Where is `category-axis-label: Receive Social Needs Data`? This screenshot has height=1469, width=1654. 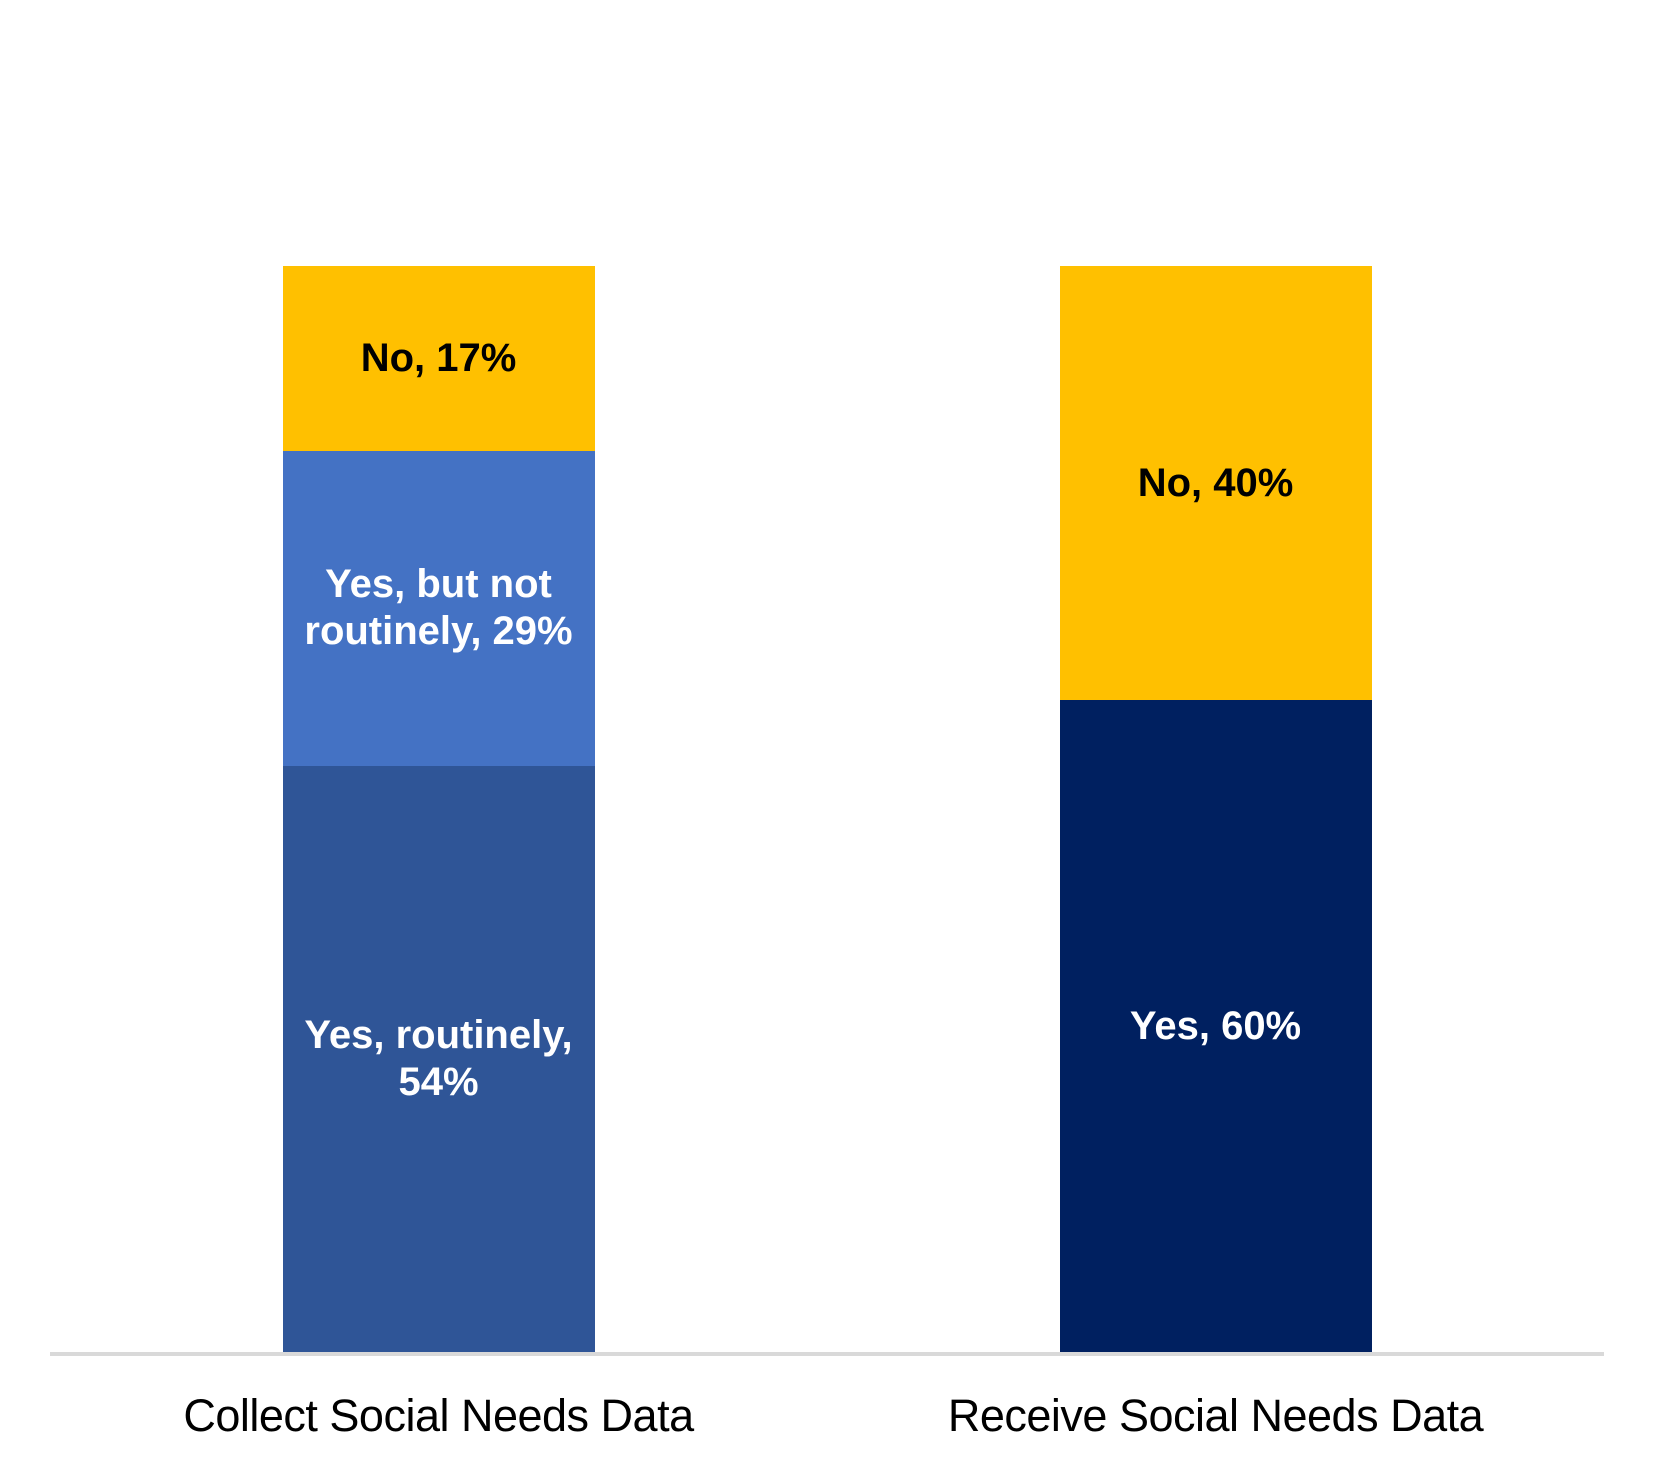
category-axis-label: Receive Social Needs Data is located at coordinates (1215, 1415).